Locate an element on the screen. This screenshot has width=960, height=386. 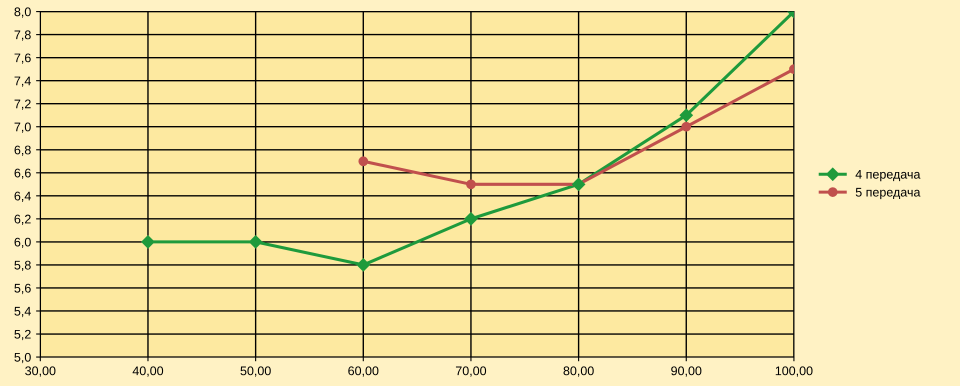
x-tick-label: 30,00 is located at coordinates (40, 371).